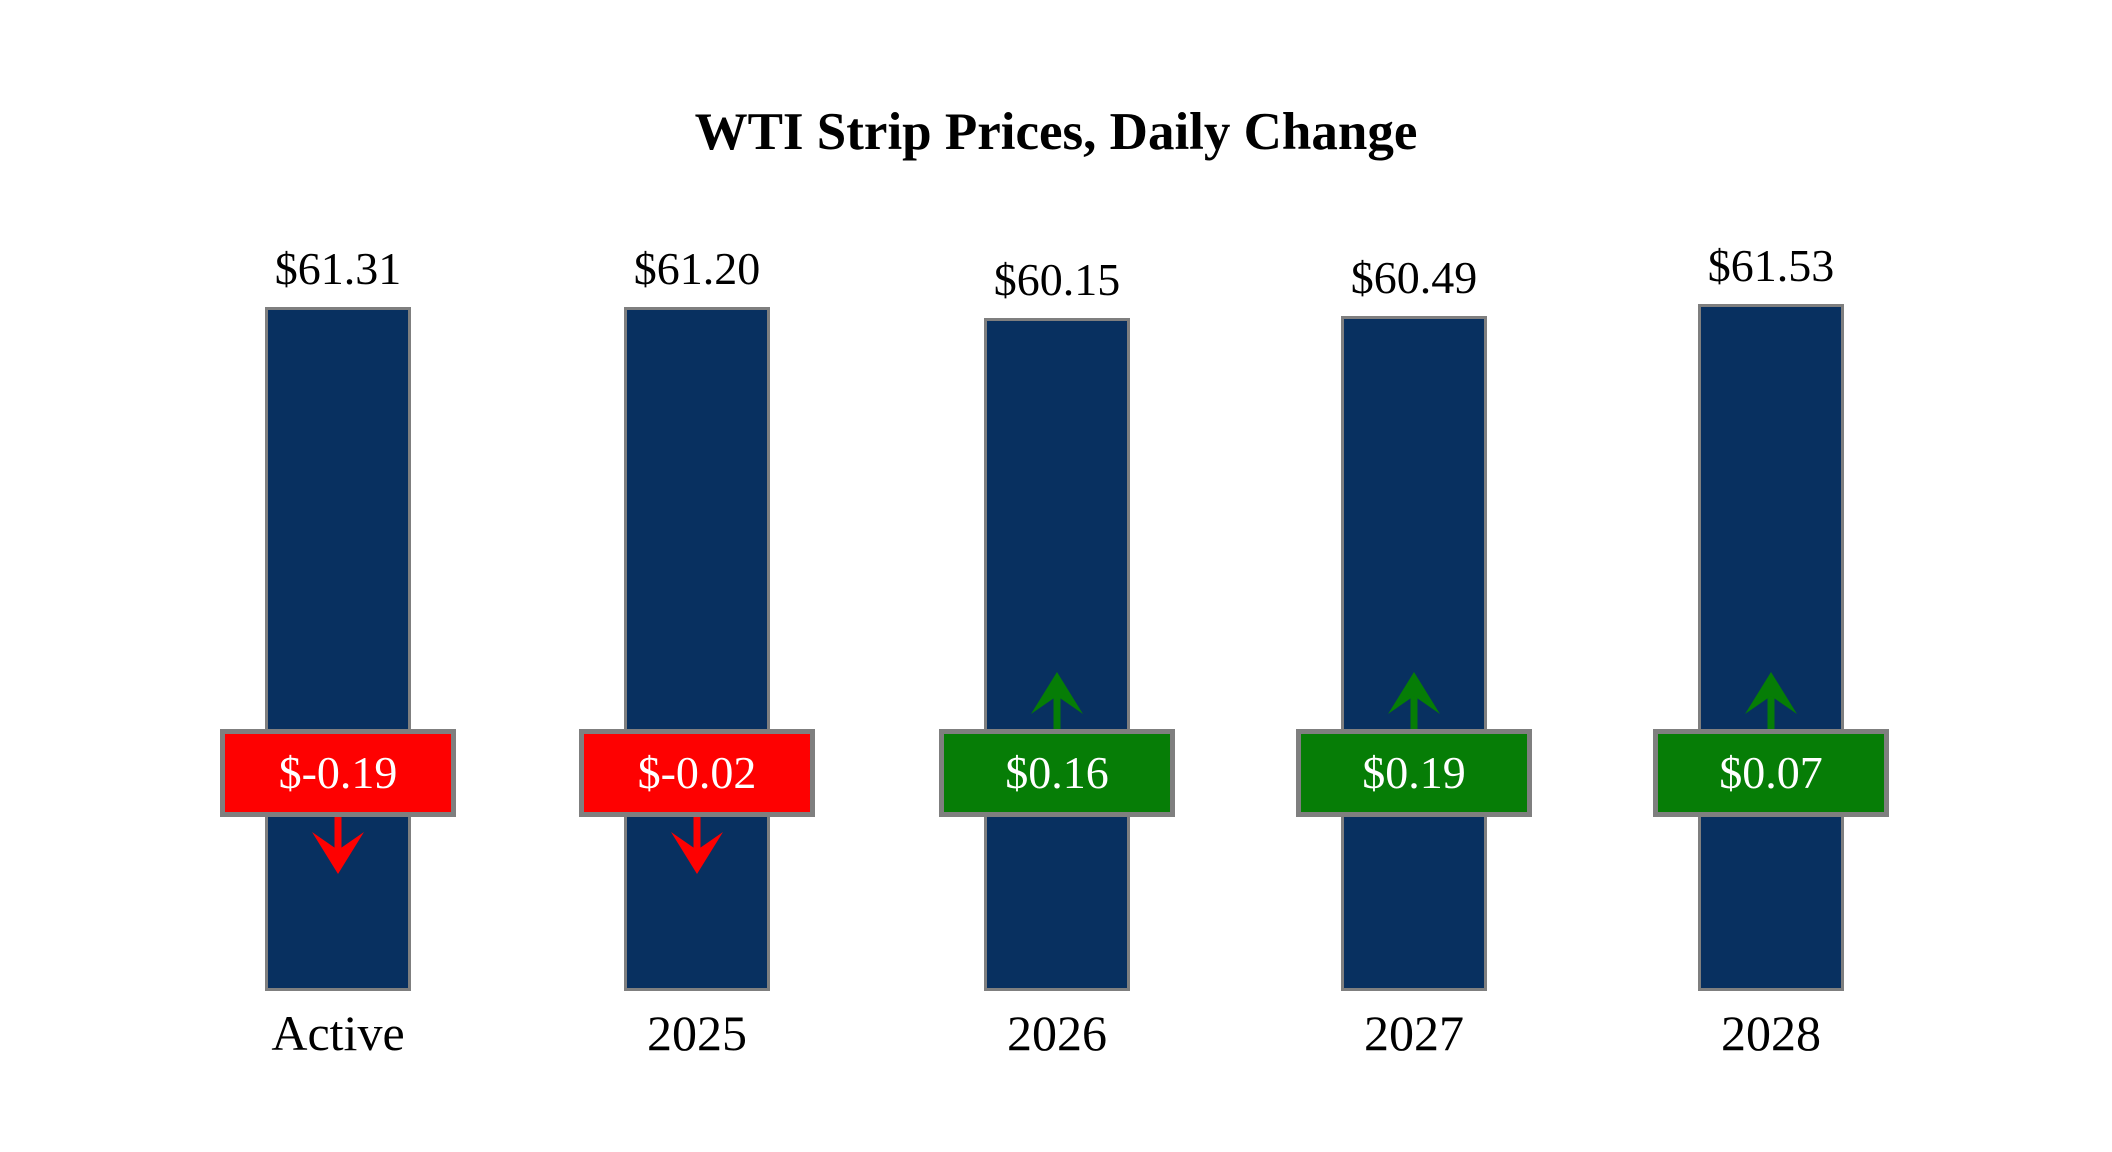 The image size is (2112, 1152). What do you see at coordinates (338, 773) in the screenshot?
I see `change-badge: $-0.19` at bounding box center [338, 773].